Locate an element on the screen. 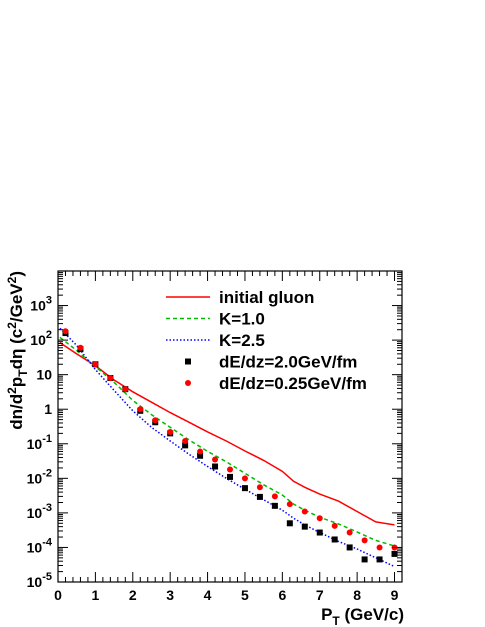 The image size is (485, 627). y-tick-label-base-3: 10 is located at coordinates (35, 478).